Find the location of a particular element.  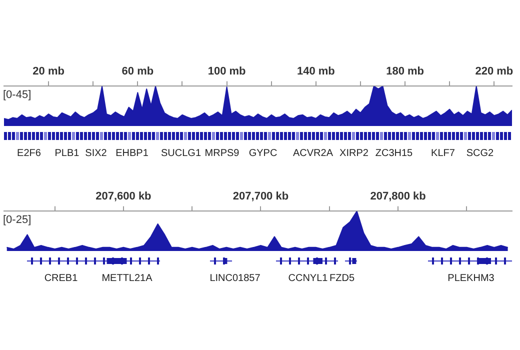

text: E2F6 is located at coordinates (29, 153).